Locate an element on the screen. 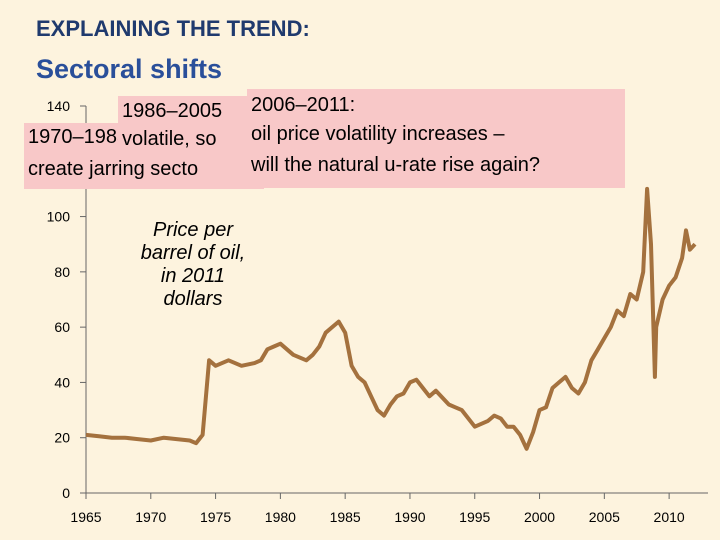 This screenshot has width=720, height=540. x-tick-label: 1985 is located at coordinates (345, 517).